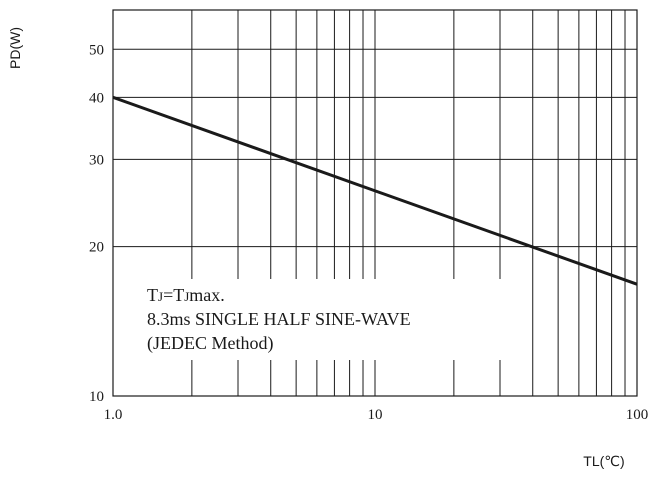 This screenshot has width=664, height=482. I want to click on y-axis-label: PD(W), so click(15, 48).